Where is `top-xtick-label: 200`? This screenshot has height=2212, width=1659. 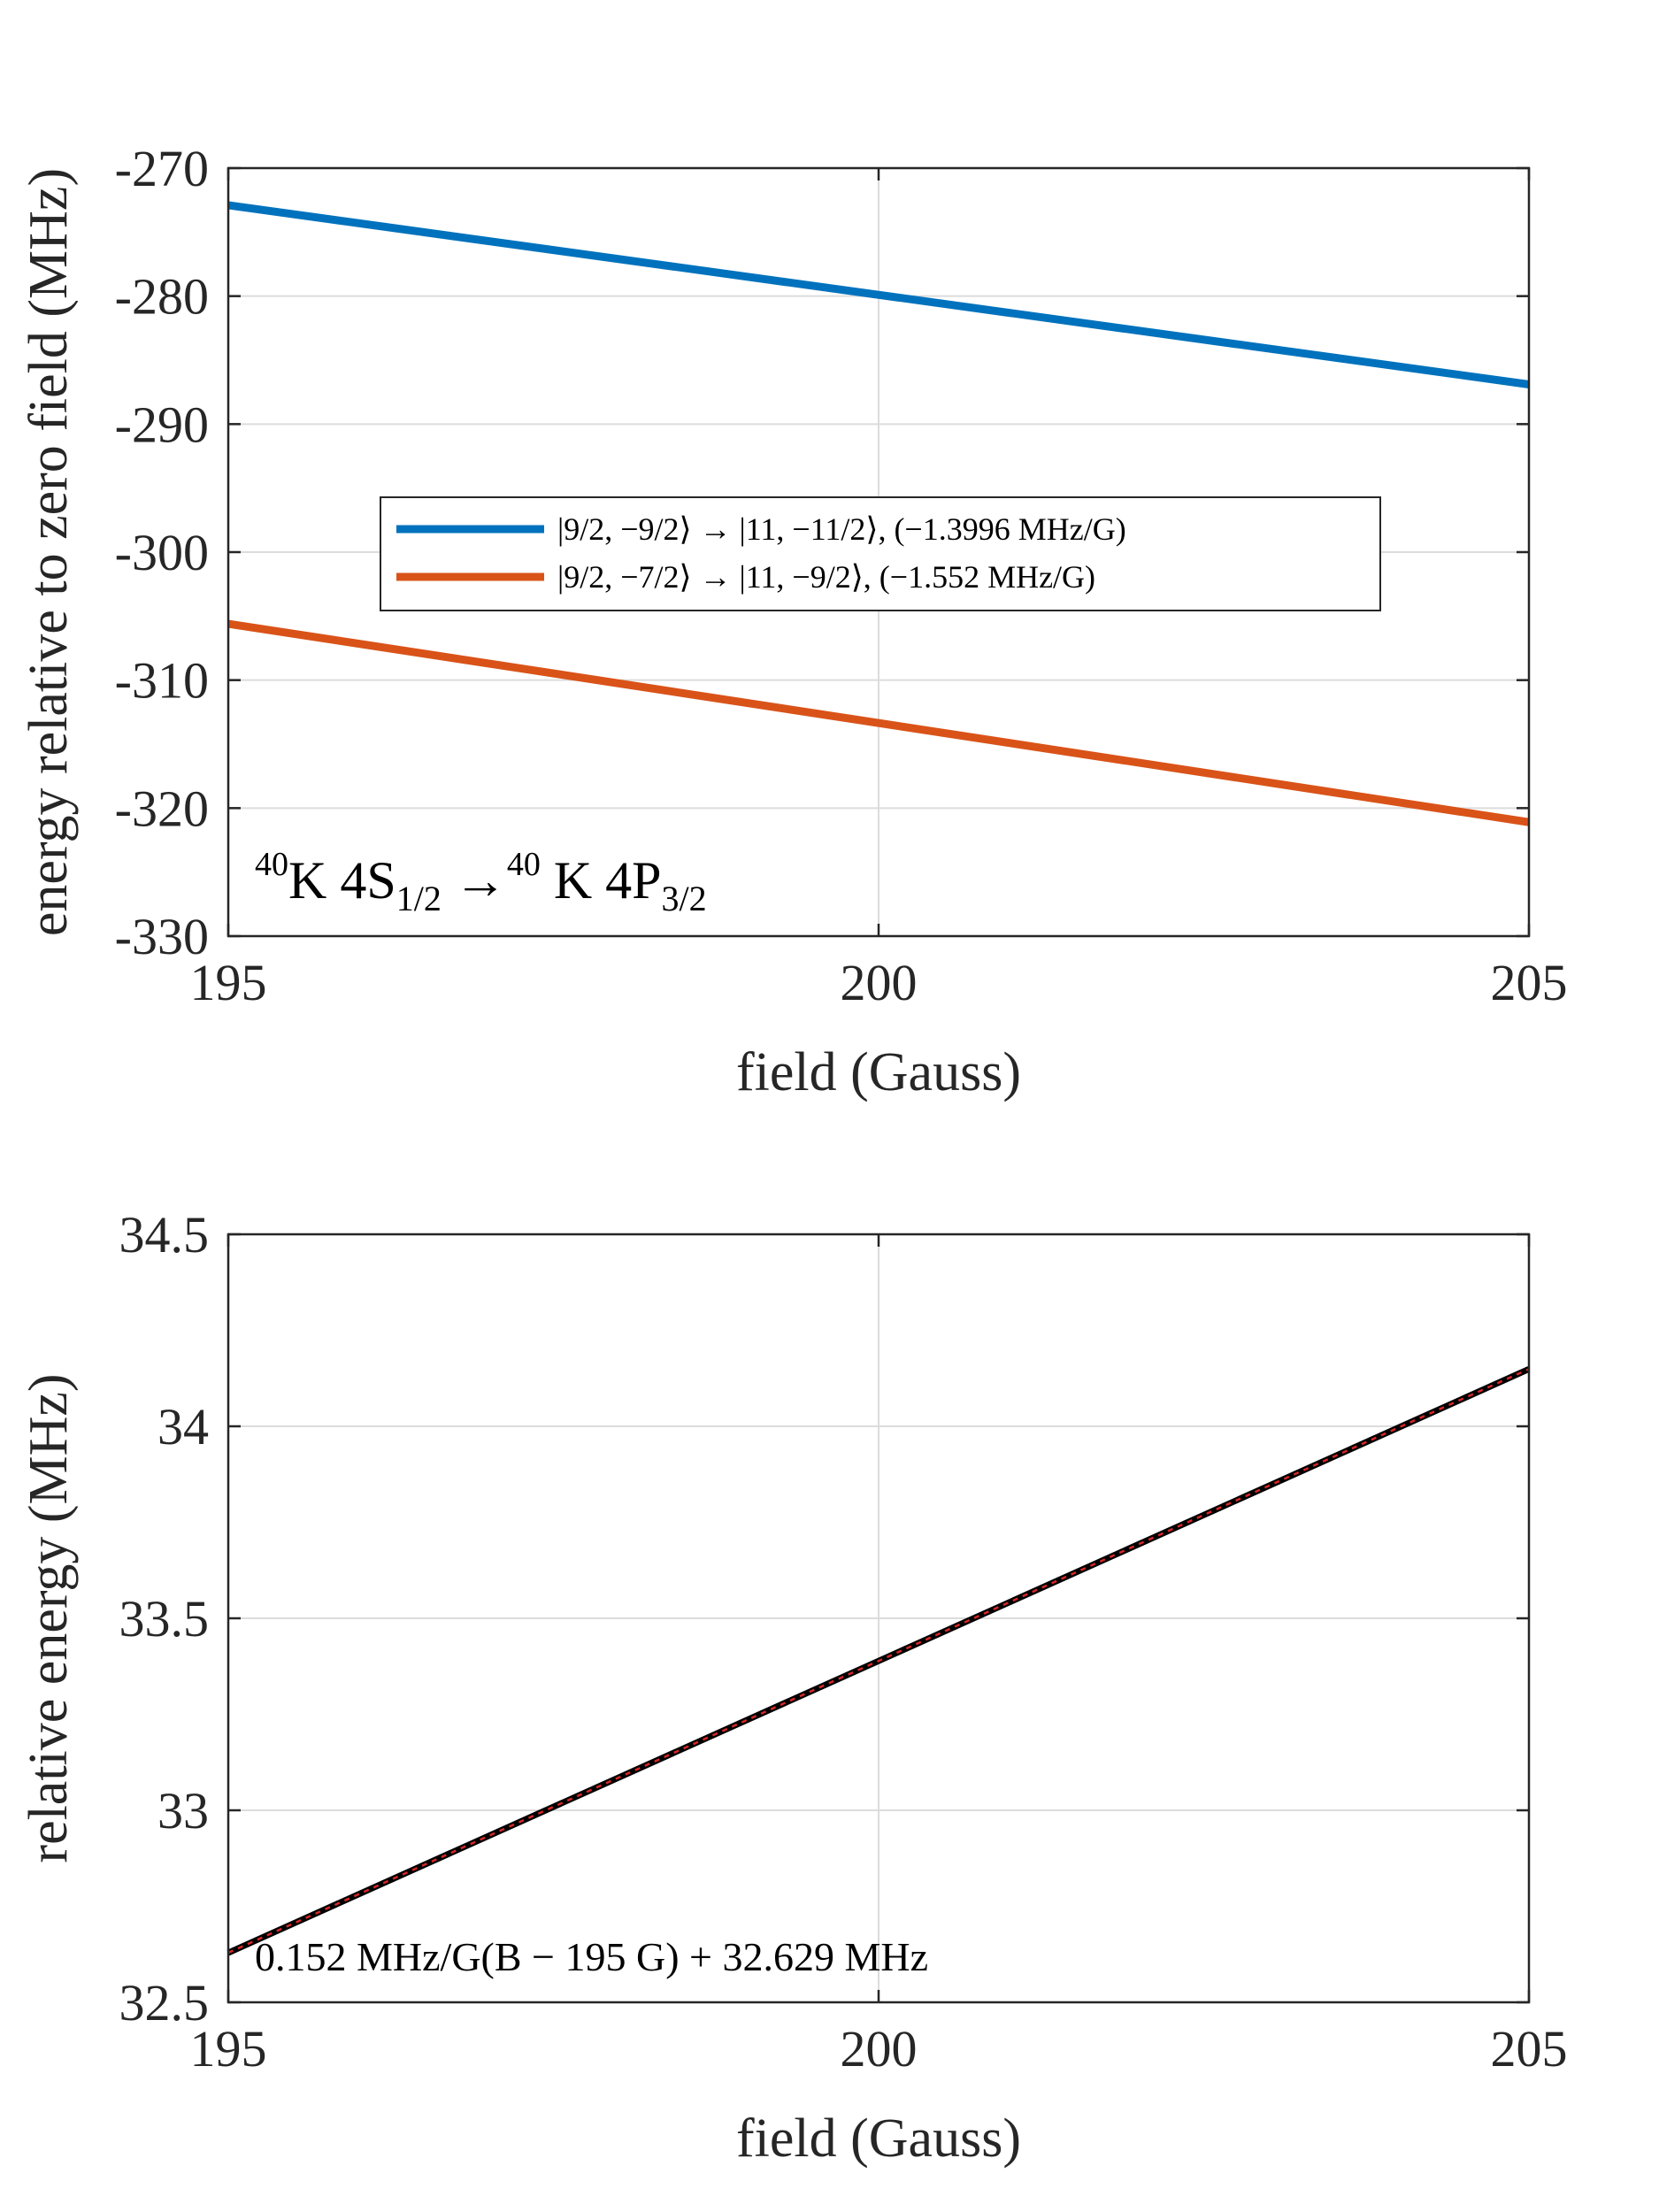 top-xtick-label: 200 is located at coordinates (880, 983).